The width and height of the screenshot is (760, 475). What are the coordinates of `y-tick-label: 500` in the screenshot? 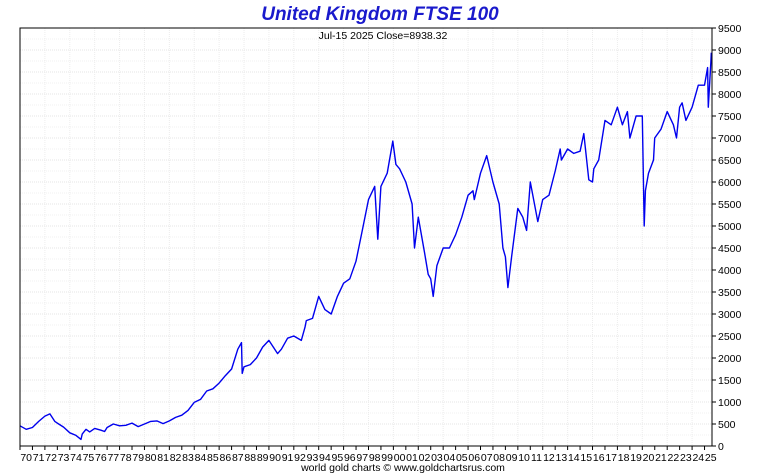 It's located at (727, 425).